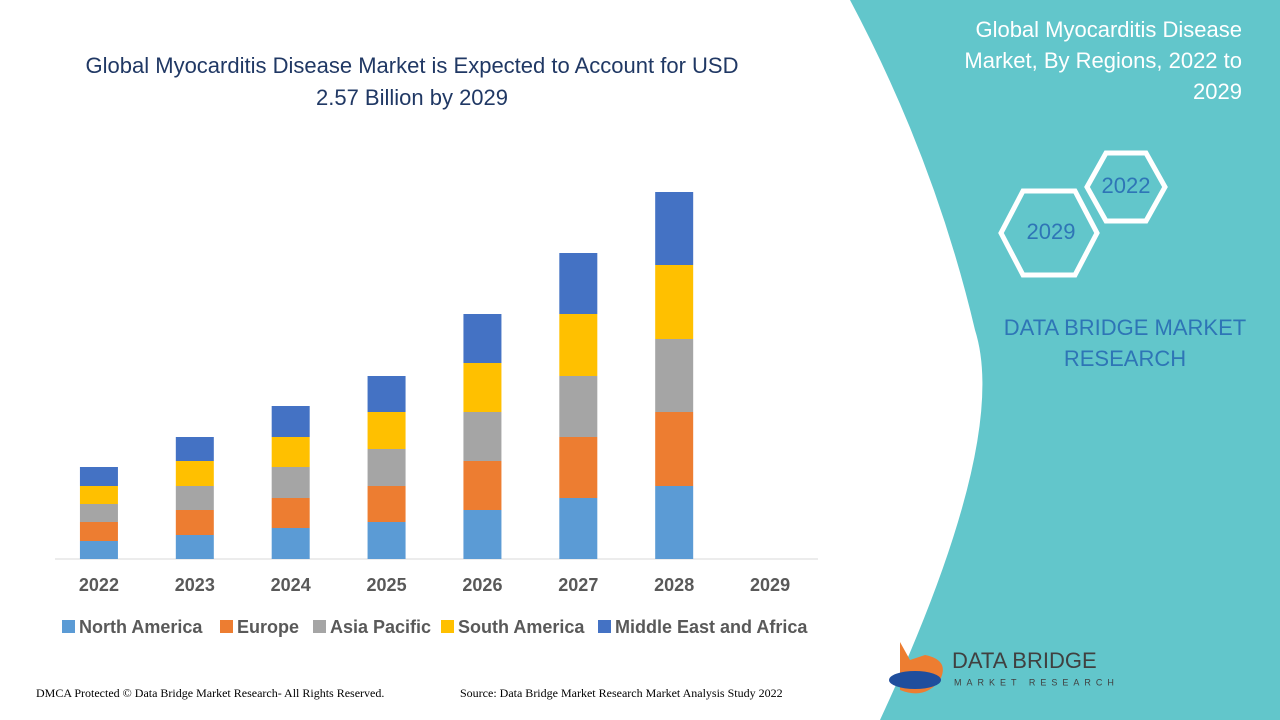  Describe the element at coordinates (711, 627) in the screenshot. I see `legend-label: Middle East and Africa` at that location.